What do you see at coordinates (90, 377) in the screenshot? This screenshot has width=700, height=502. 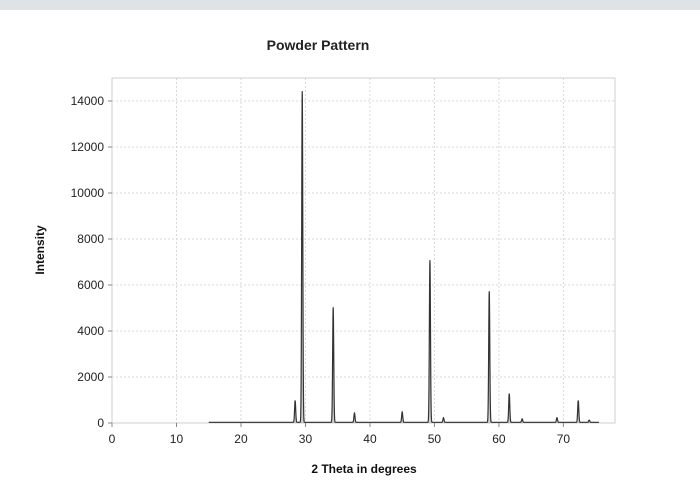 I see `y-tick-label: 2000` at bounding box center [90, 377].